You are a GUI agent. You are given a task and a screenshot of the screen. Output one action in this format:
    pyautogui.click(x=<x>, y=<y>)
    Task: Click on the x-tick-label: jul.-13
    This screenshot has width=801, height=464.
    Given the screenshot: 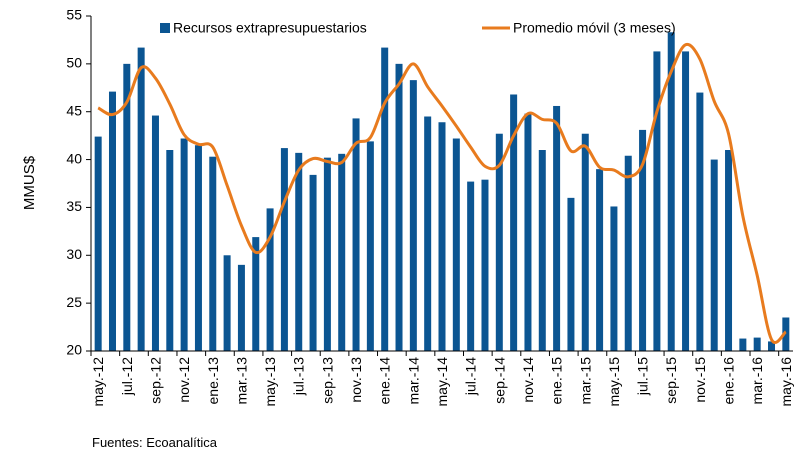 What is the action you would take?
    pyautogui.click(x=299, y=376)
    